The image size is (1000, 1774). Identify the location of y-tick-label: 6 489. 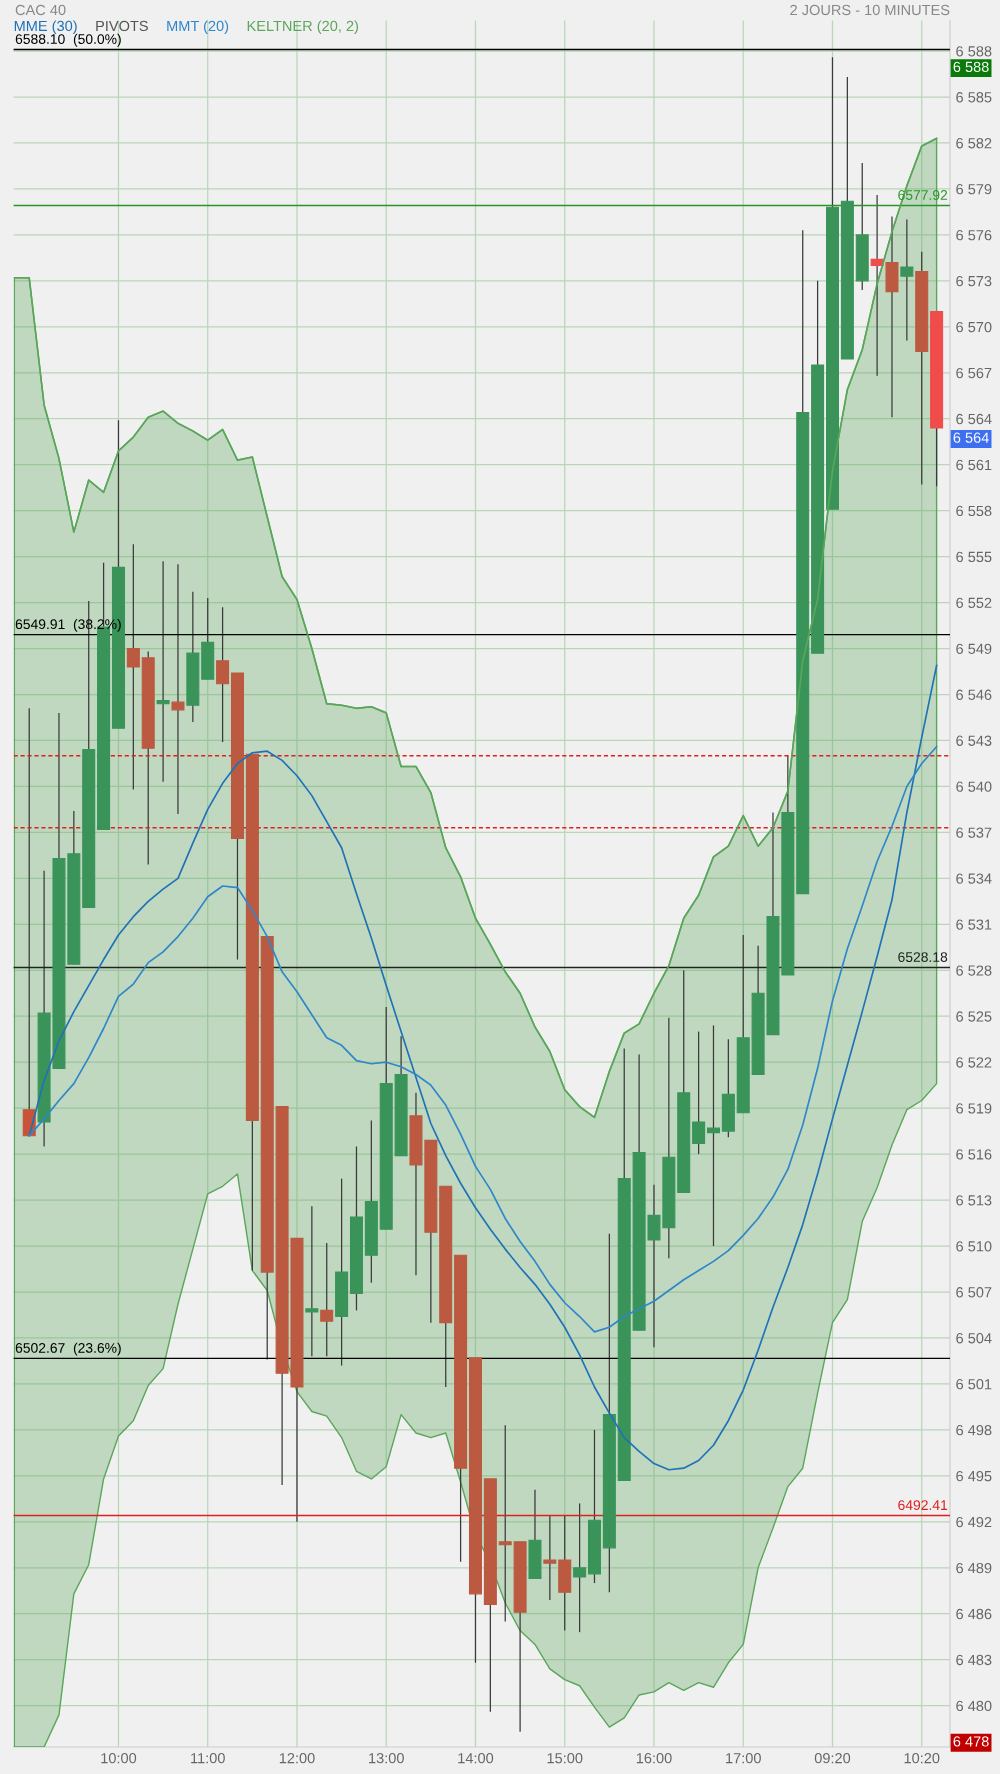
(974, 1568).